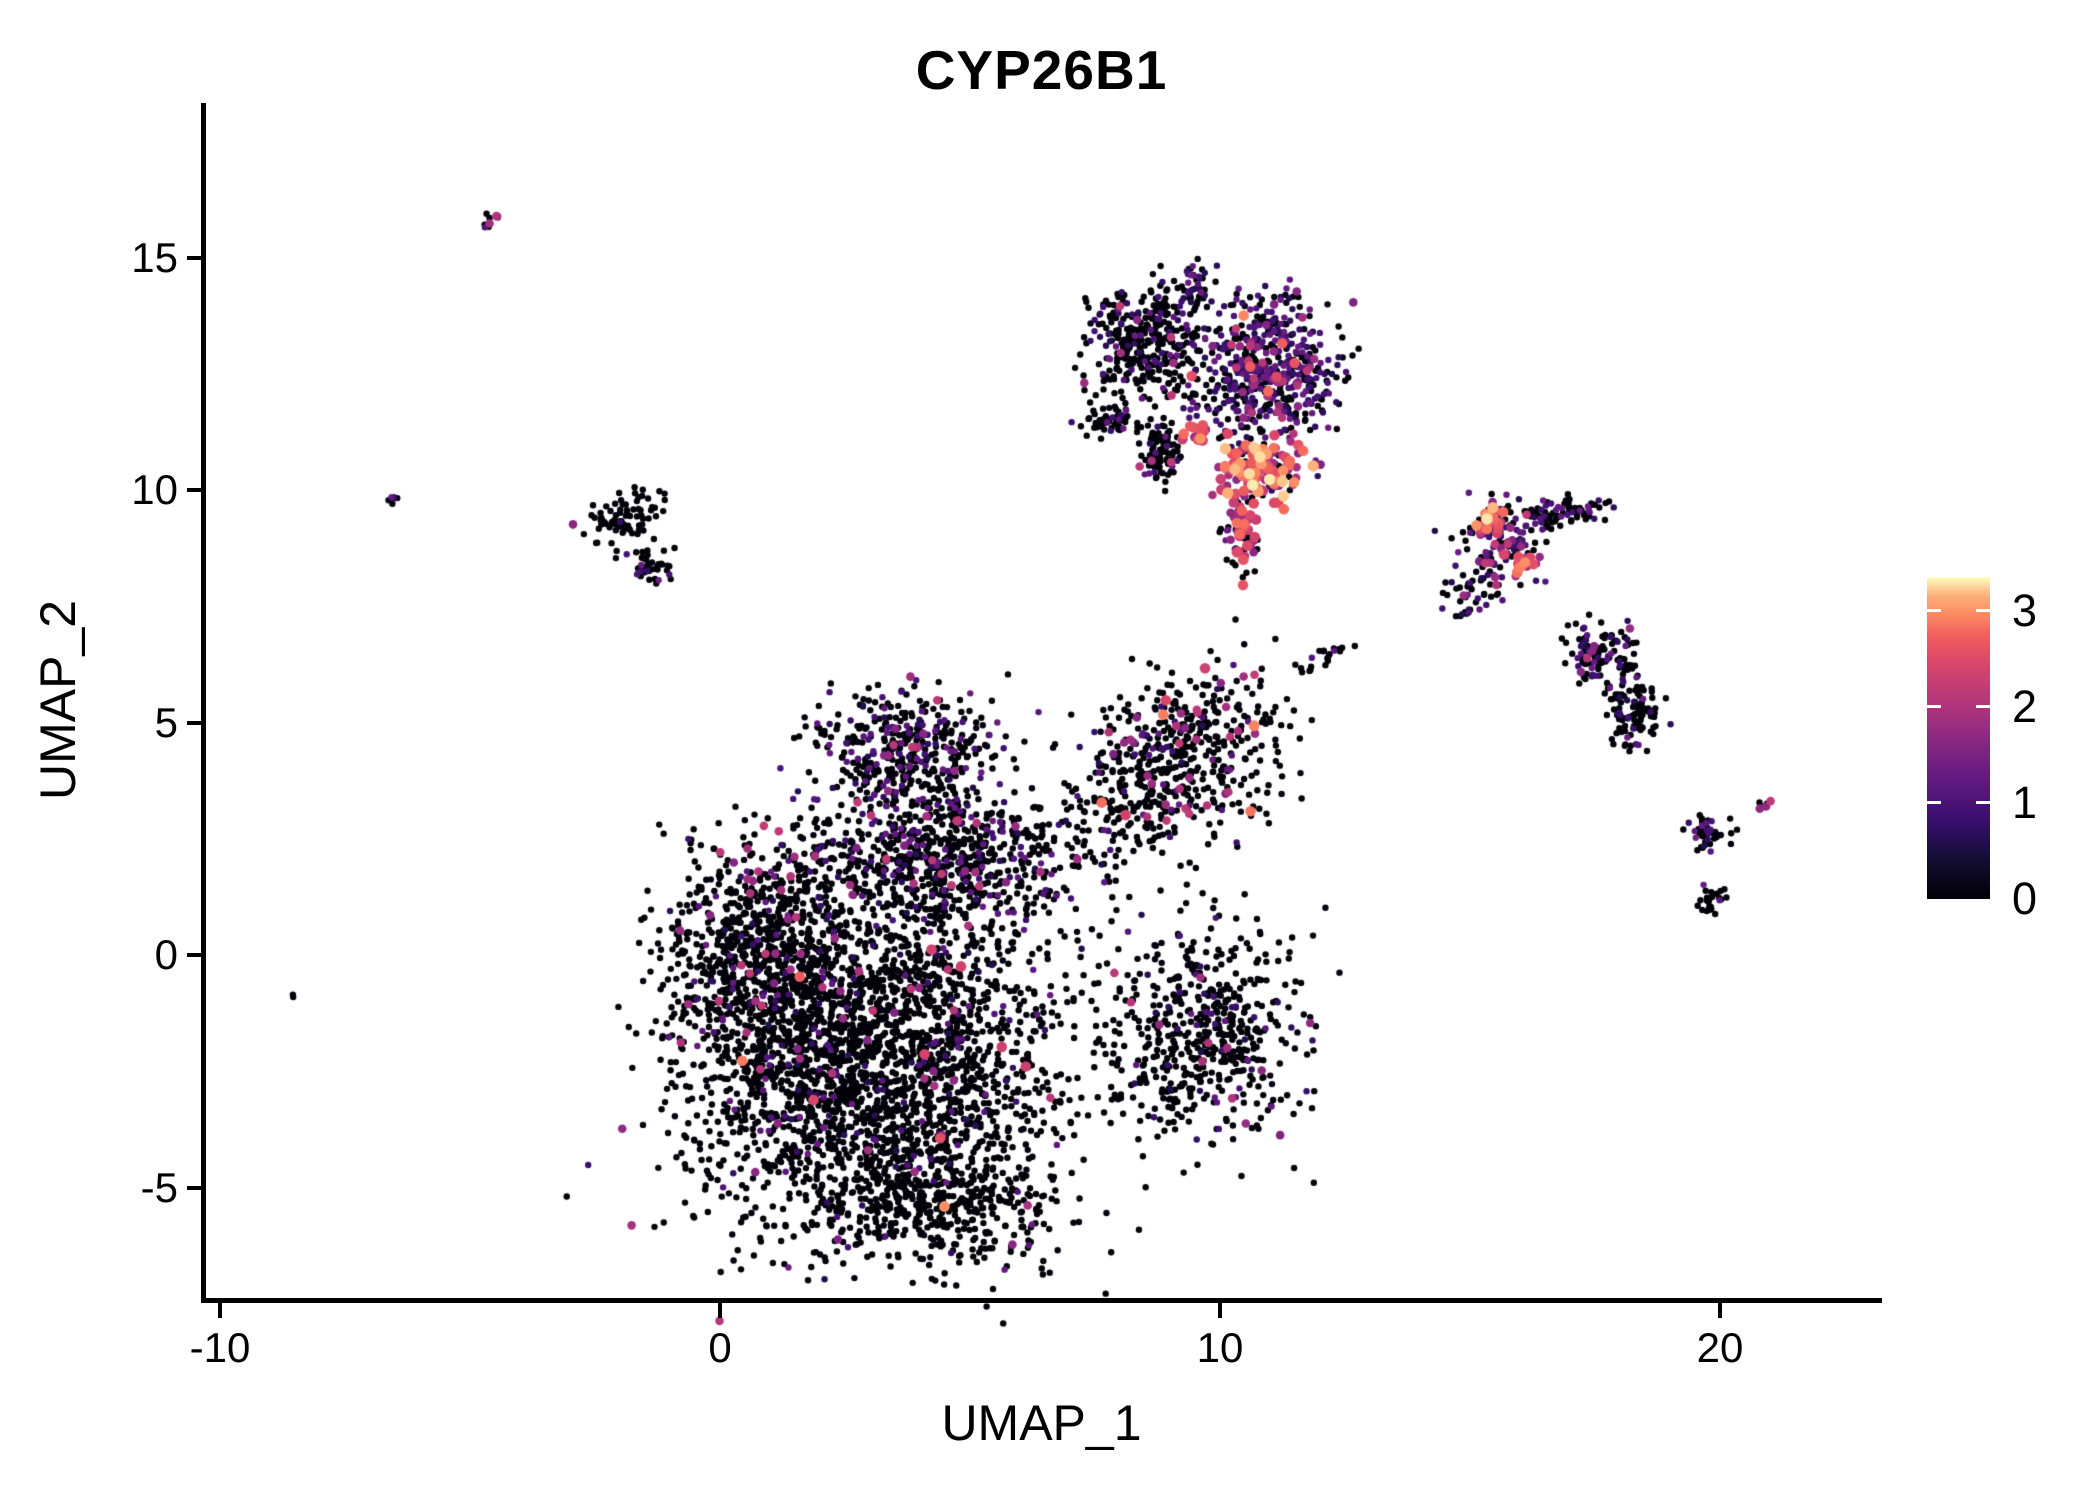 Image resolution: width=2100 pixels, height=1500 pixels. What do you see at coordinates (2025, 610) in the screenshot?
I see `colorbar-tick-label: 3` at bounding box center [2025, 610].